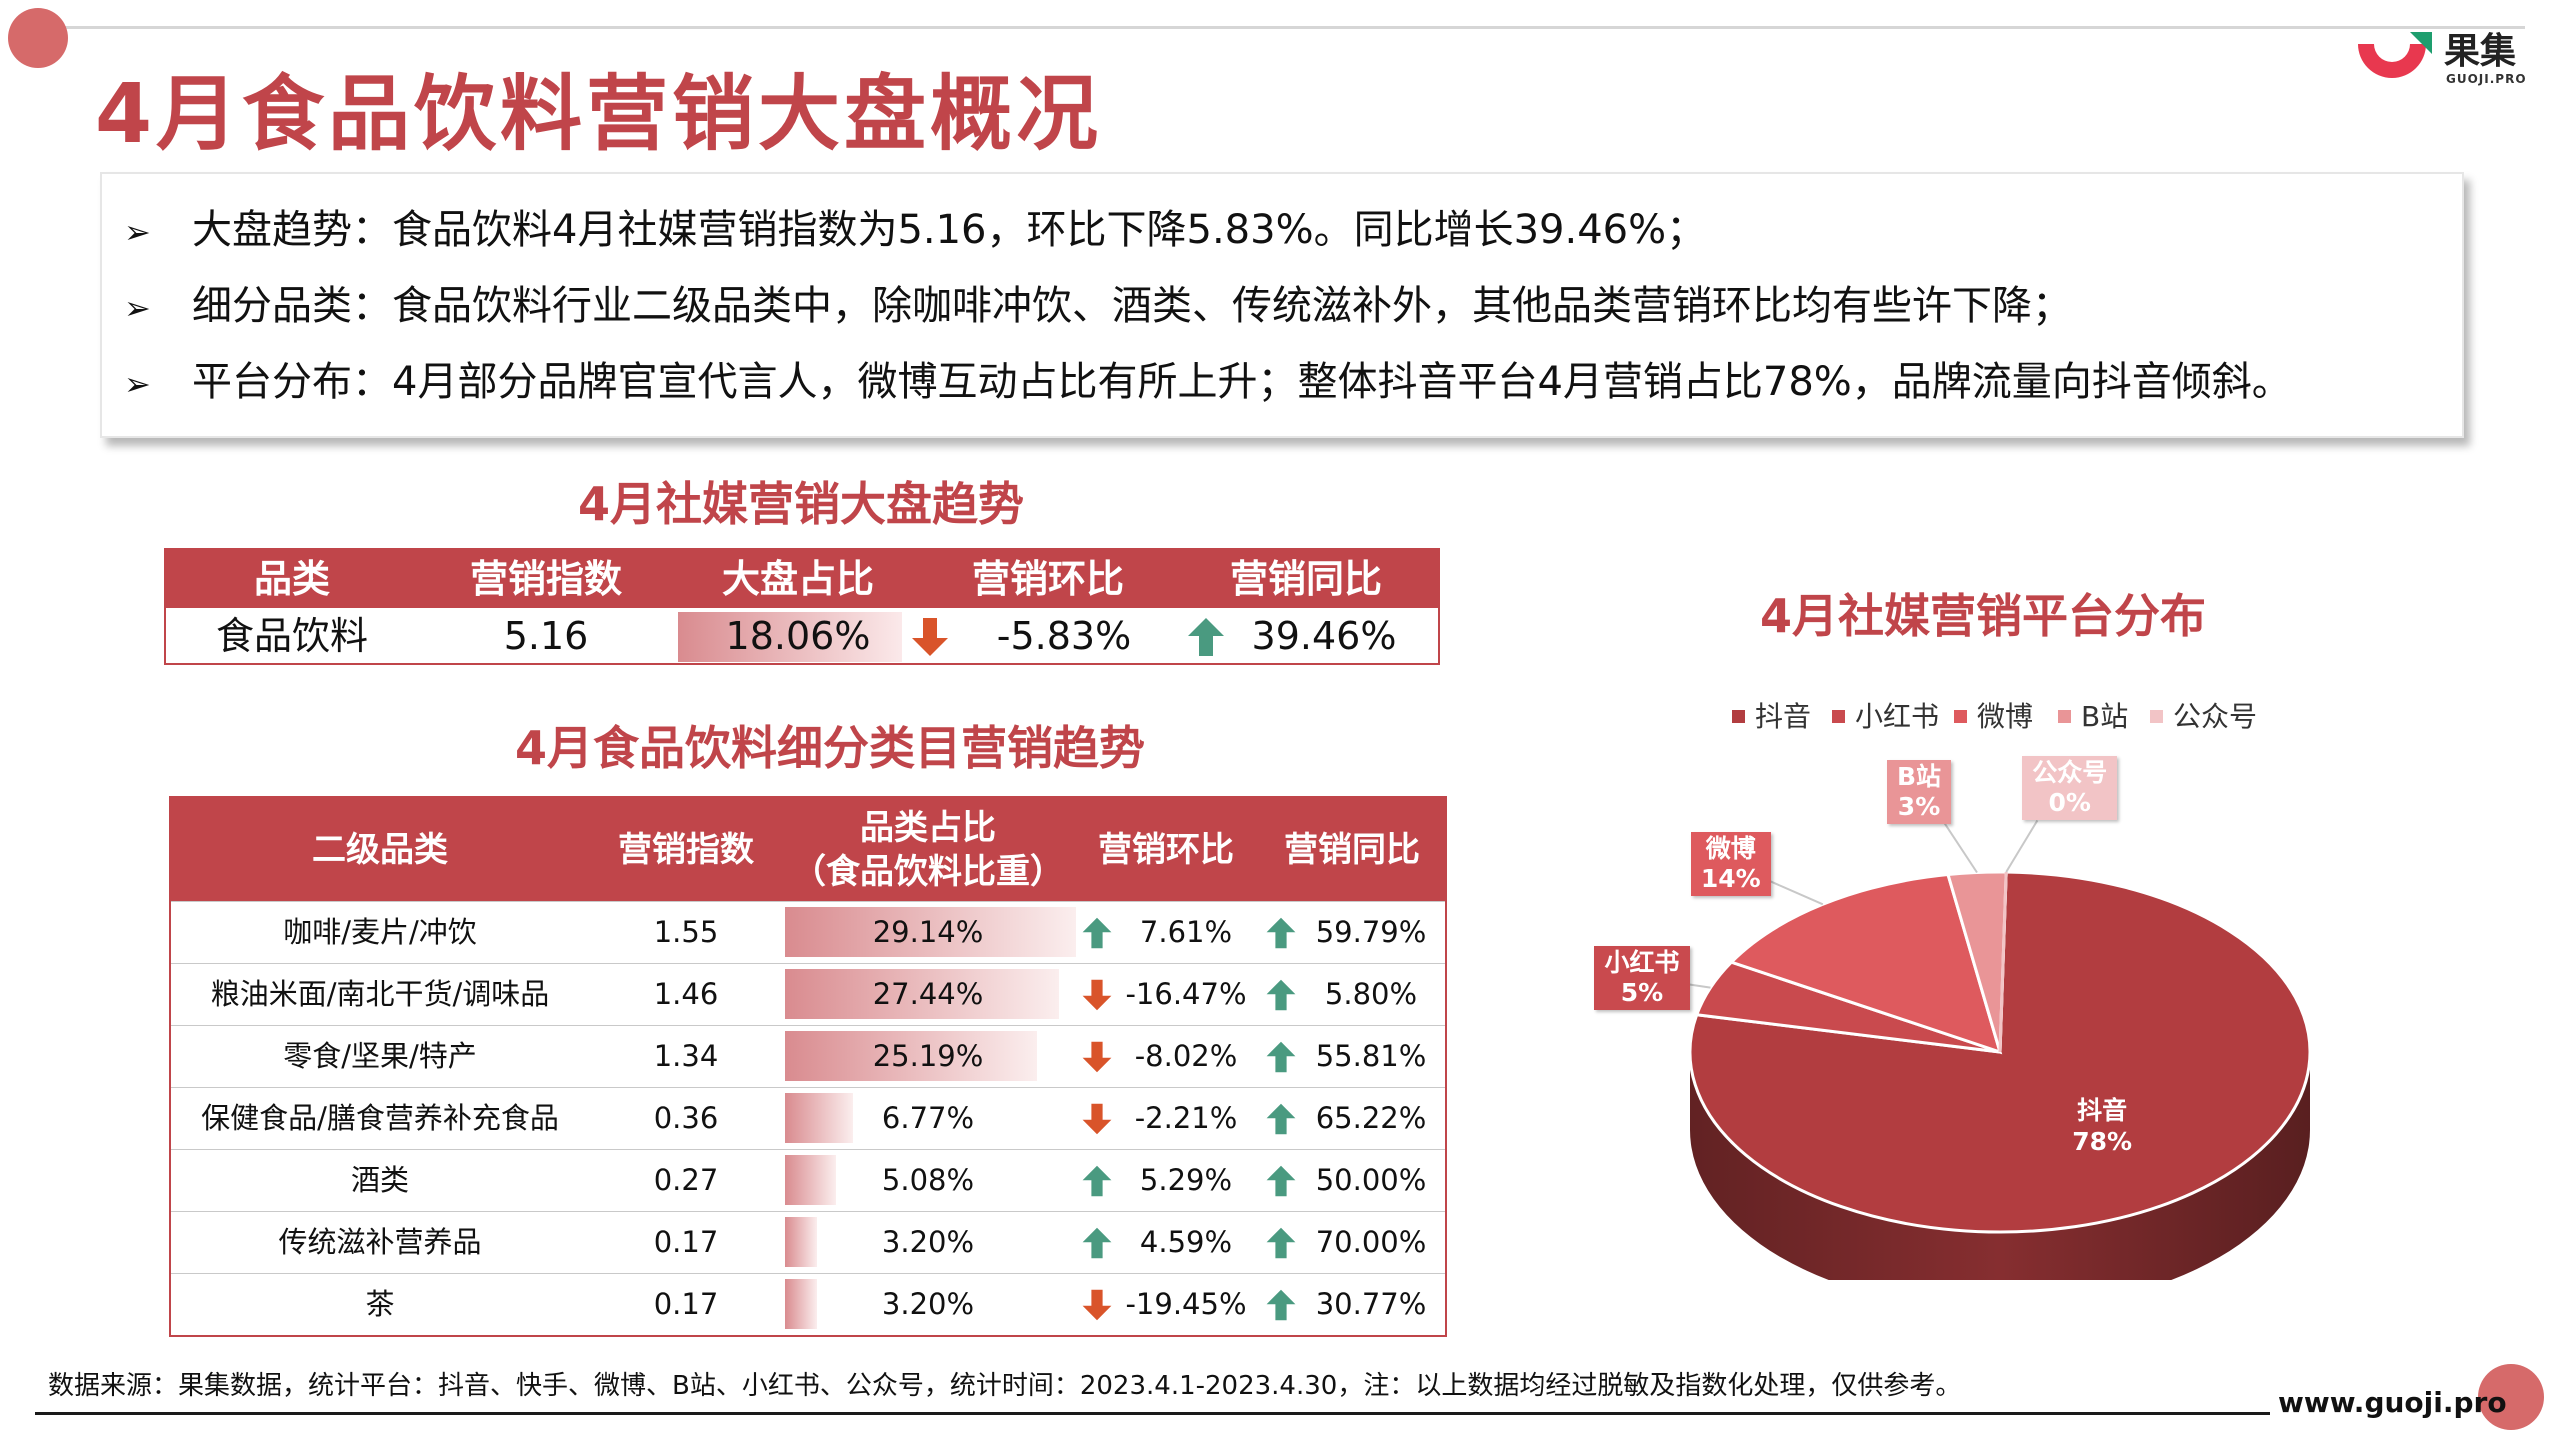  I want to click on website-url: www.guoji.pro, so click(2392, 1402).